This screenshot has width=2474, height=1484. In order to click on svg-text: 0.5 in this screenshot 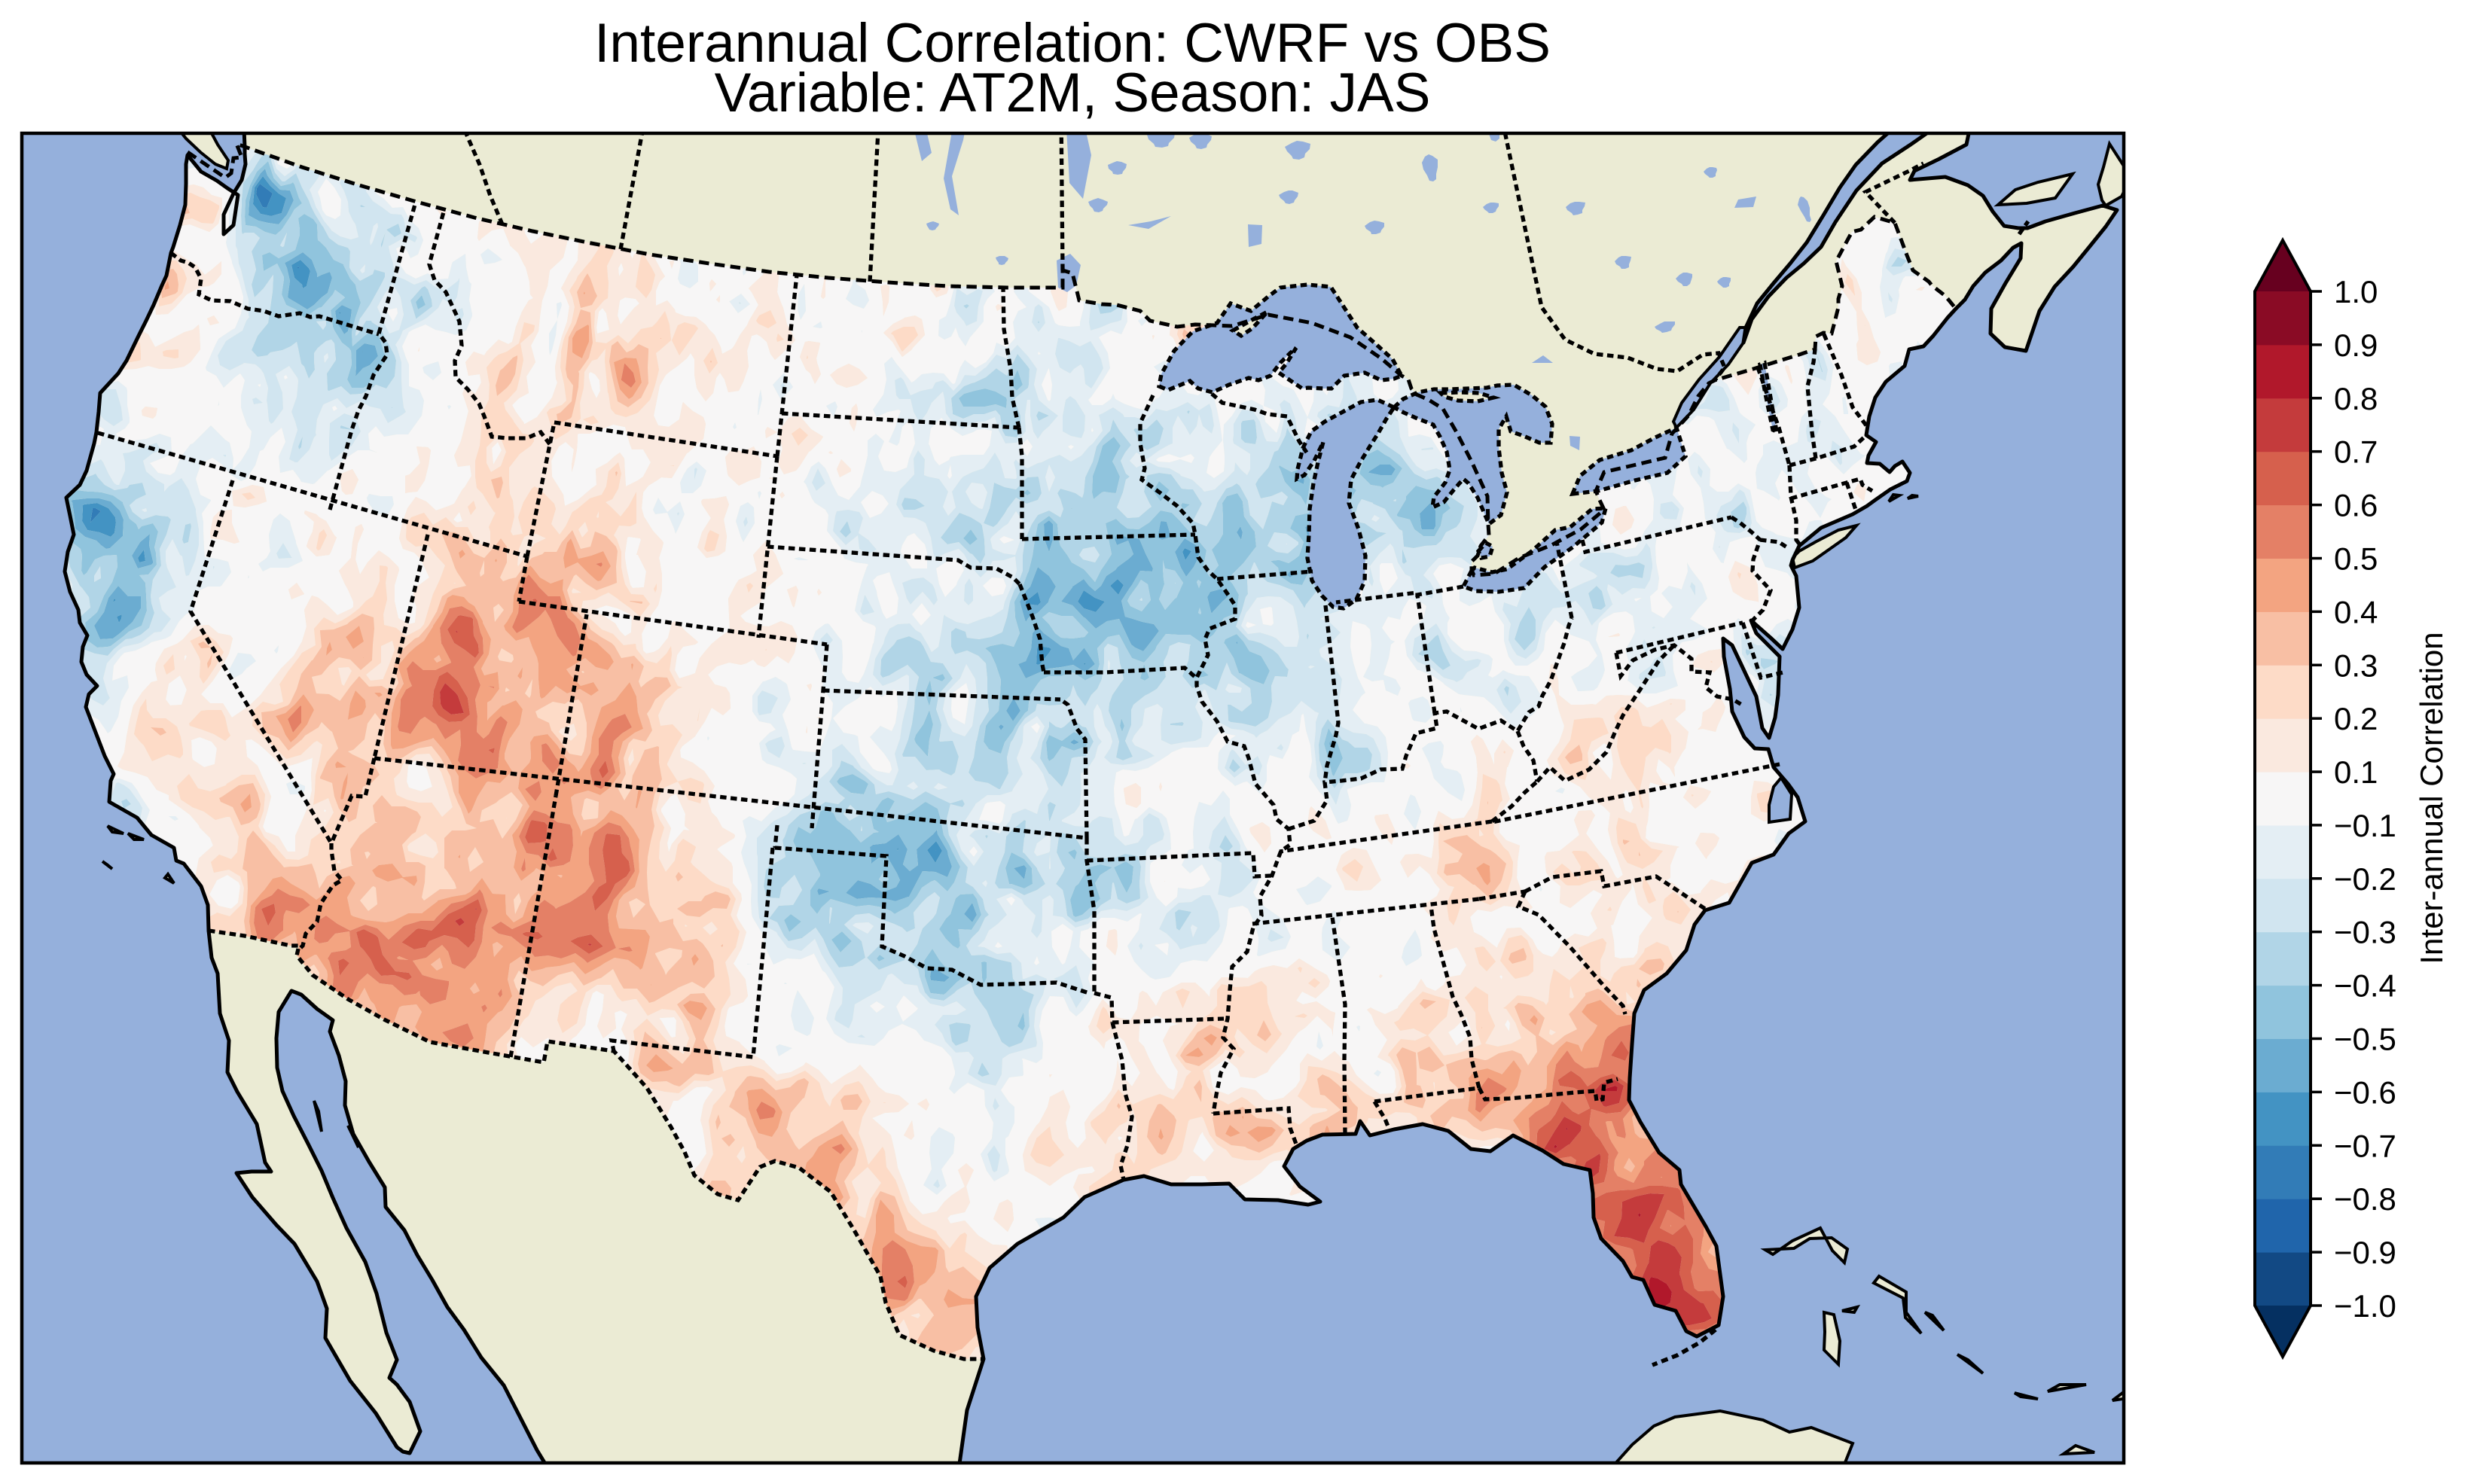, I will do `click(2356, 559)`.